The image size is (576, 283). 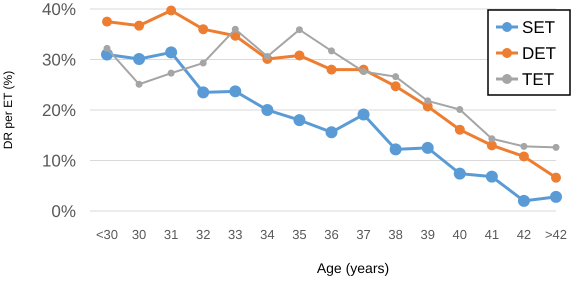 I want to click on x-tick-label: 36, so click(x=331, y=234).